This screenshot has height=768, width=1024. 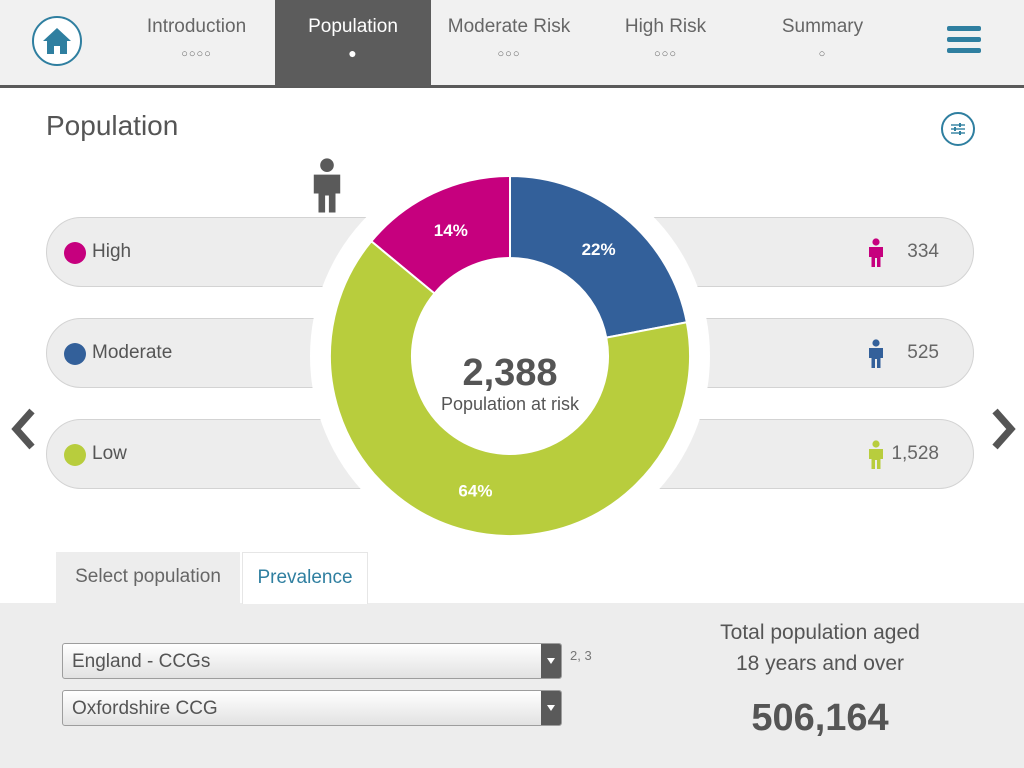 I want to click on ccg-select-value: Oxfordshire CCG, so click(x=145, y=708).